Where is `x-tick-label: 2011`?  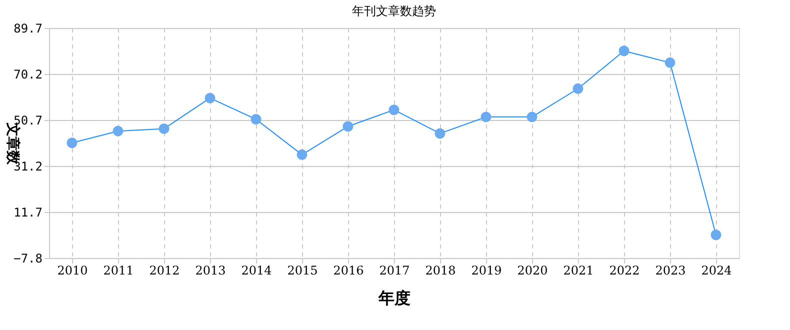
x-tick-label: 2011 is located at coordinates (118, 271).